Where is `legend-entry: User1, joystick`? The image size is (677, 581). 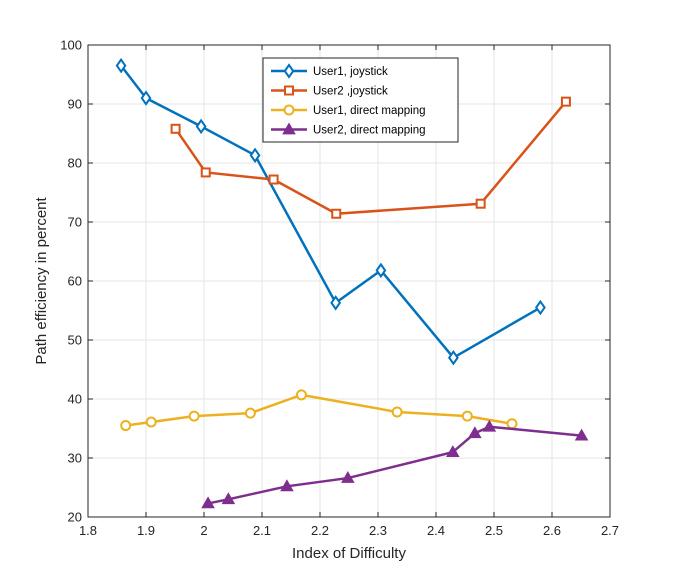
legend-entry: User1, joystick is located at coordinates (329, 71).